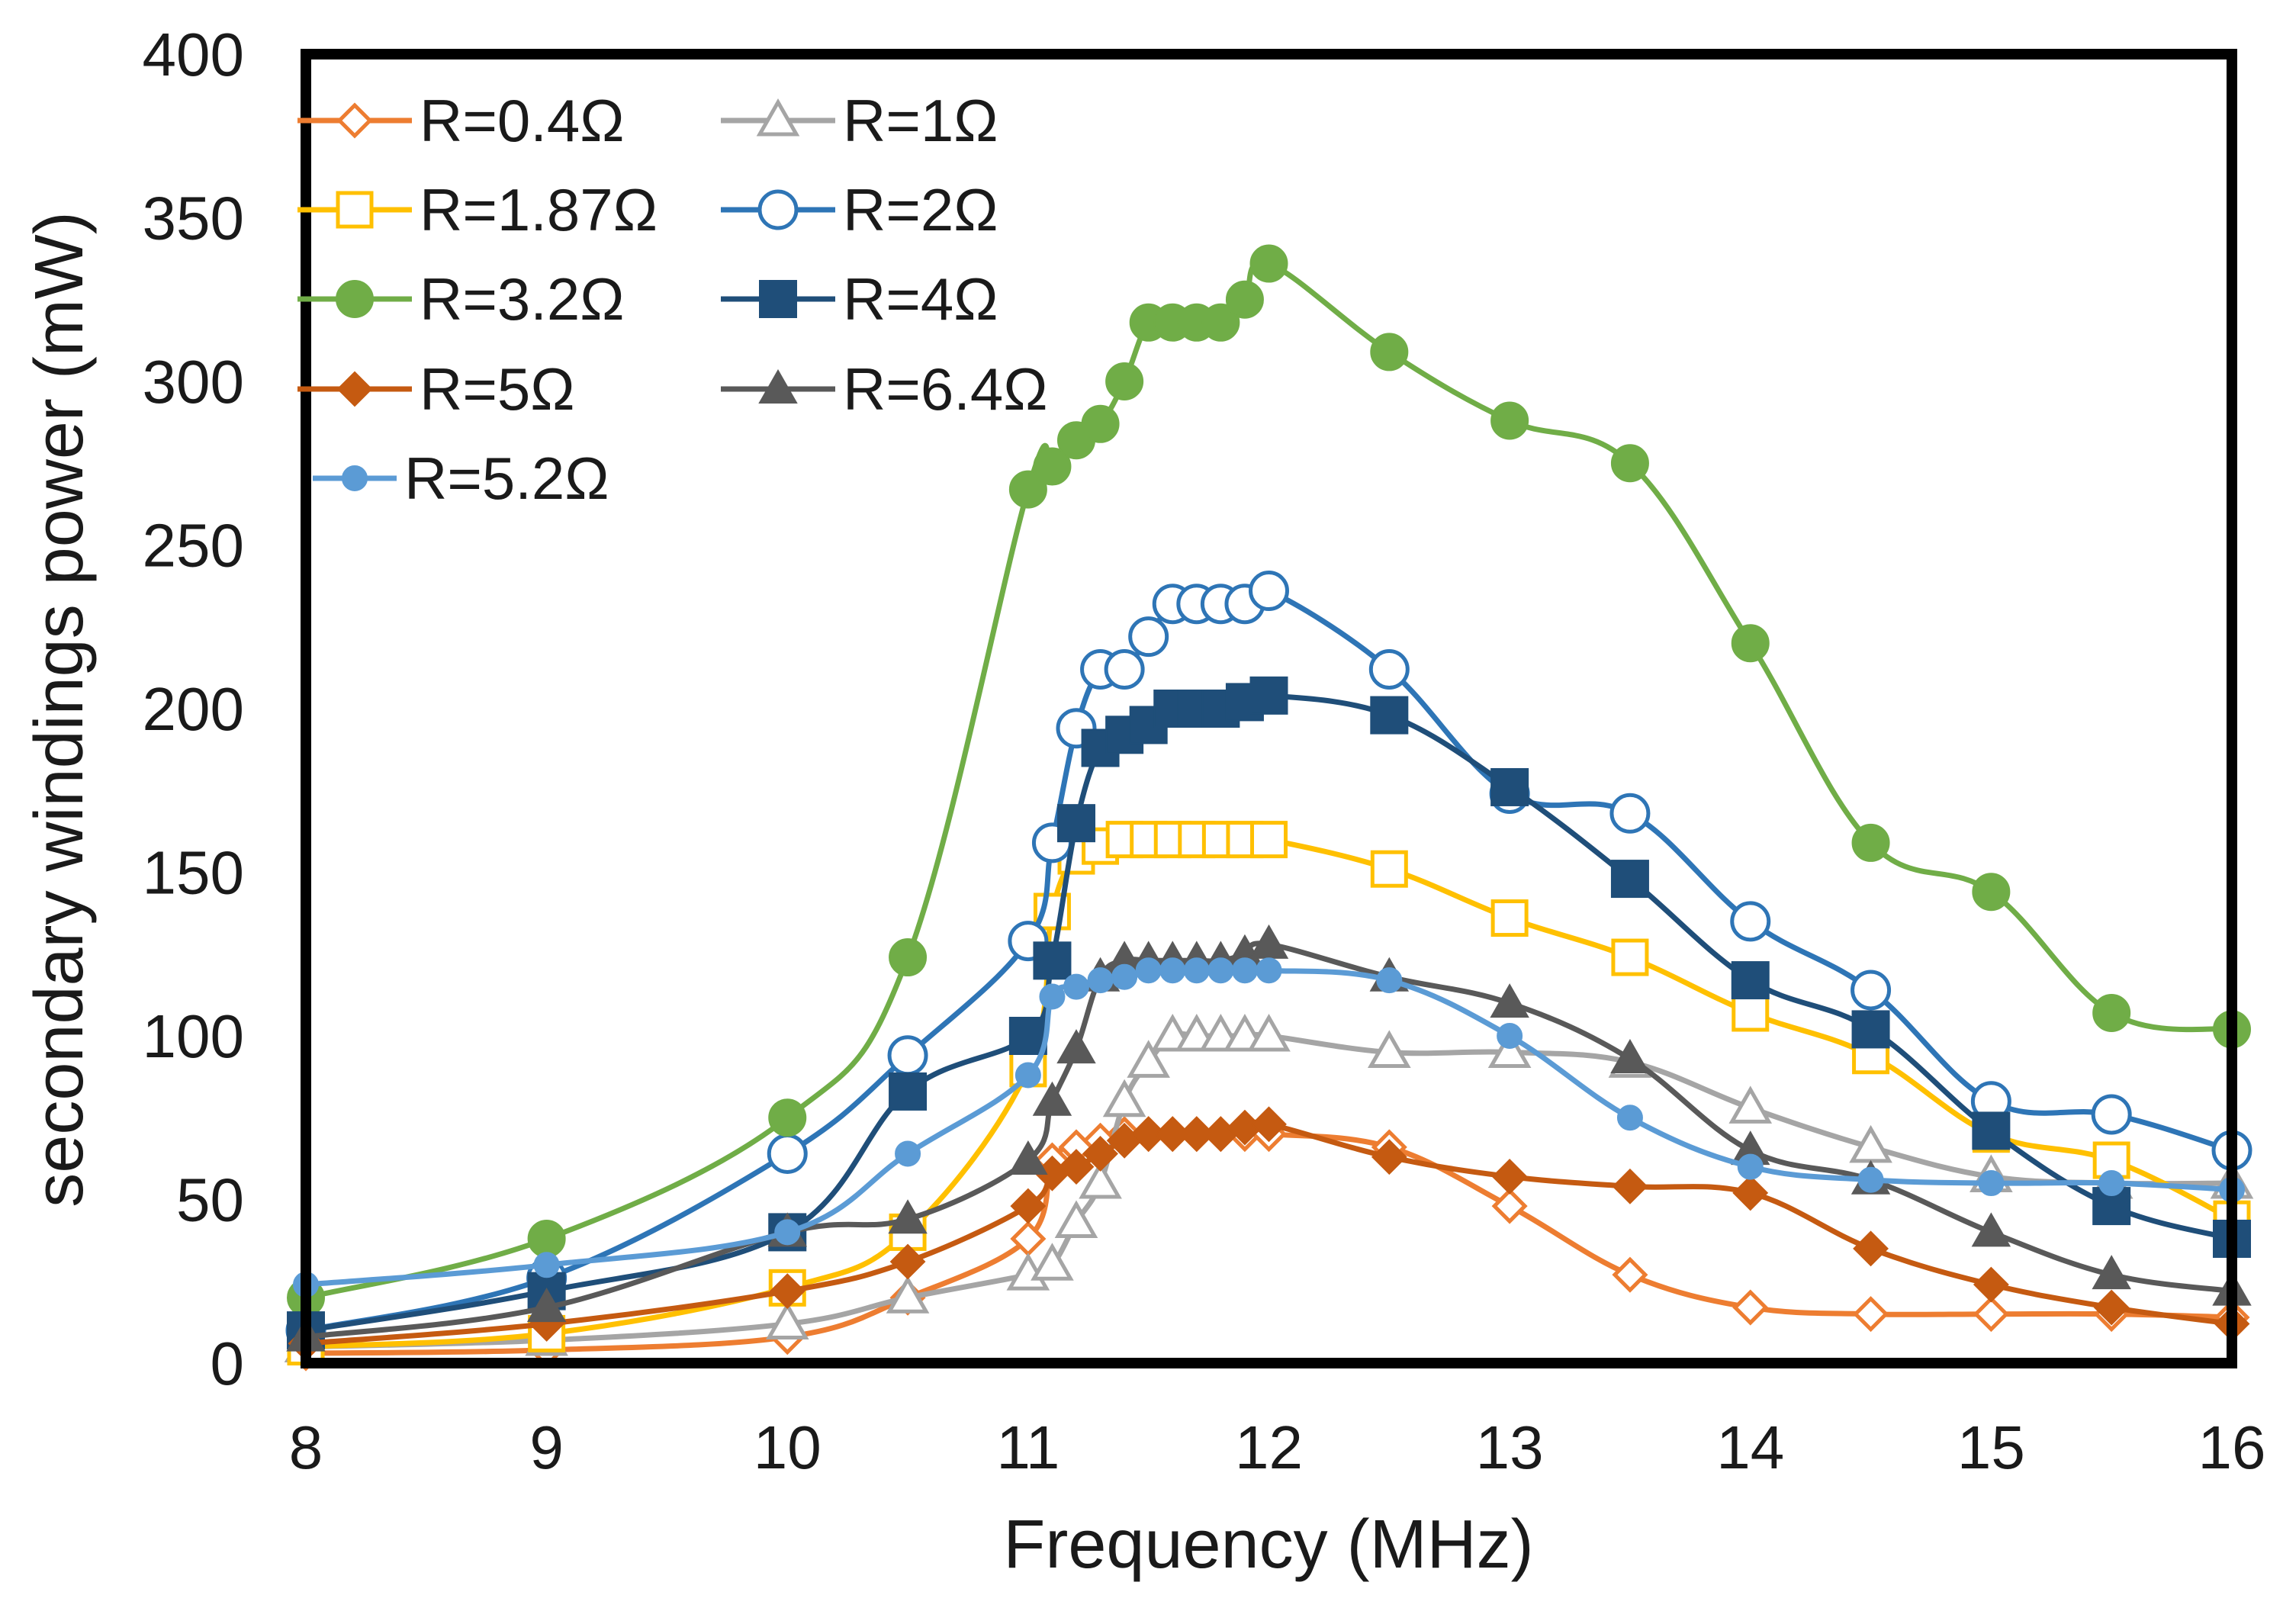 The height and width of the screenshot is (1624, 2283). I want to click on legend-entry-r-4: R=4Ω, so click(859, 299).